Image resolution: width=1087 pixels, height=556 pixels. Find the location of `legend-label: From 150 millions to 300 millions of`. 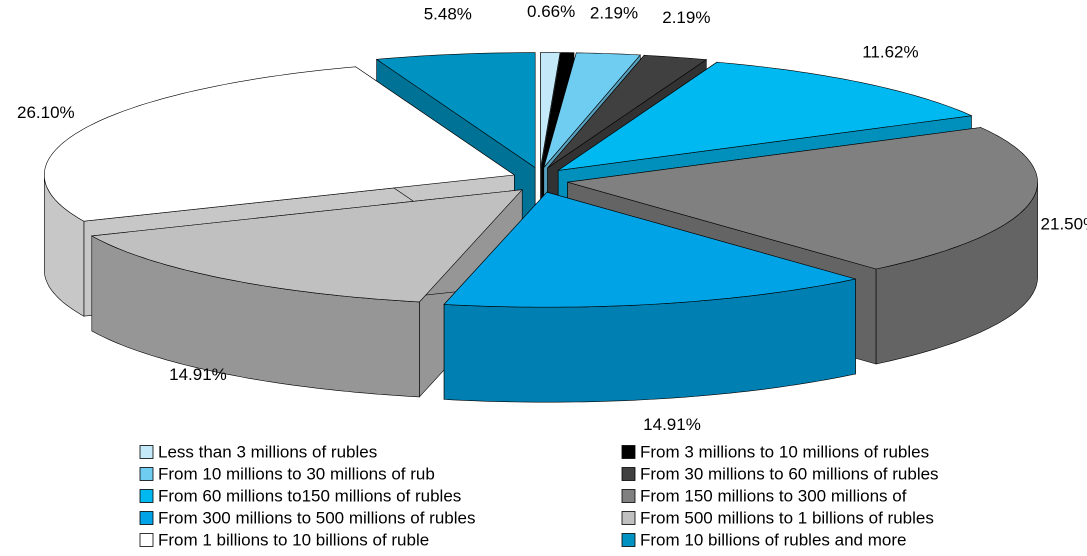

legend-label: From 150 millions to 300 millions of is located at coordinates (773, 495).